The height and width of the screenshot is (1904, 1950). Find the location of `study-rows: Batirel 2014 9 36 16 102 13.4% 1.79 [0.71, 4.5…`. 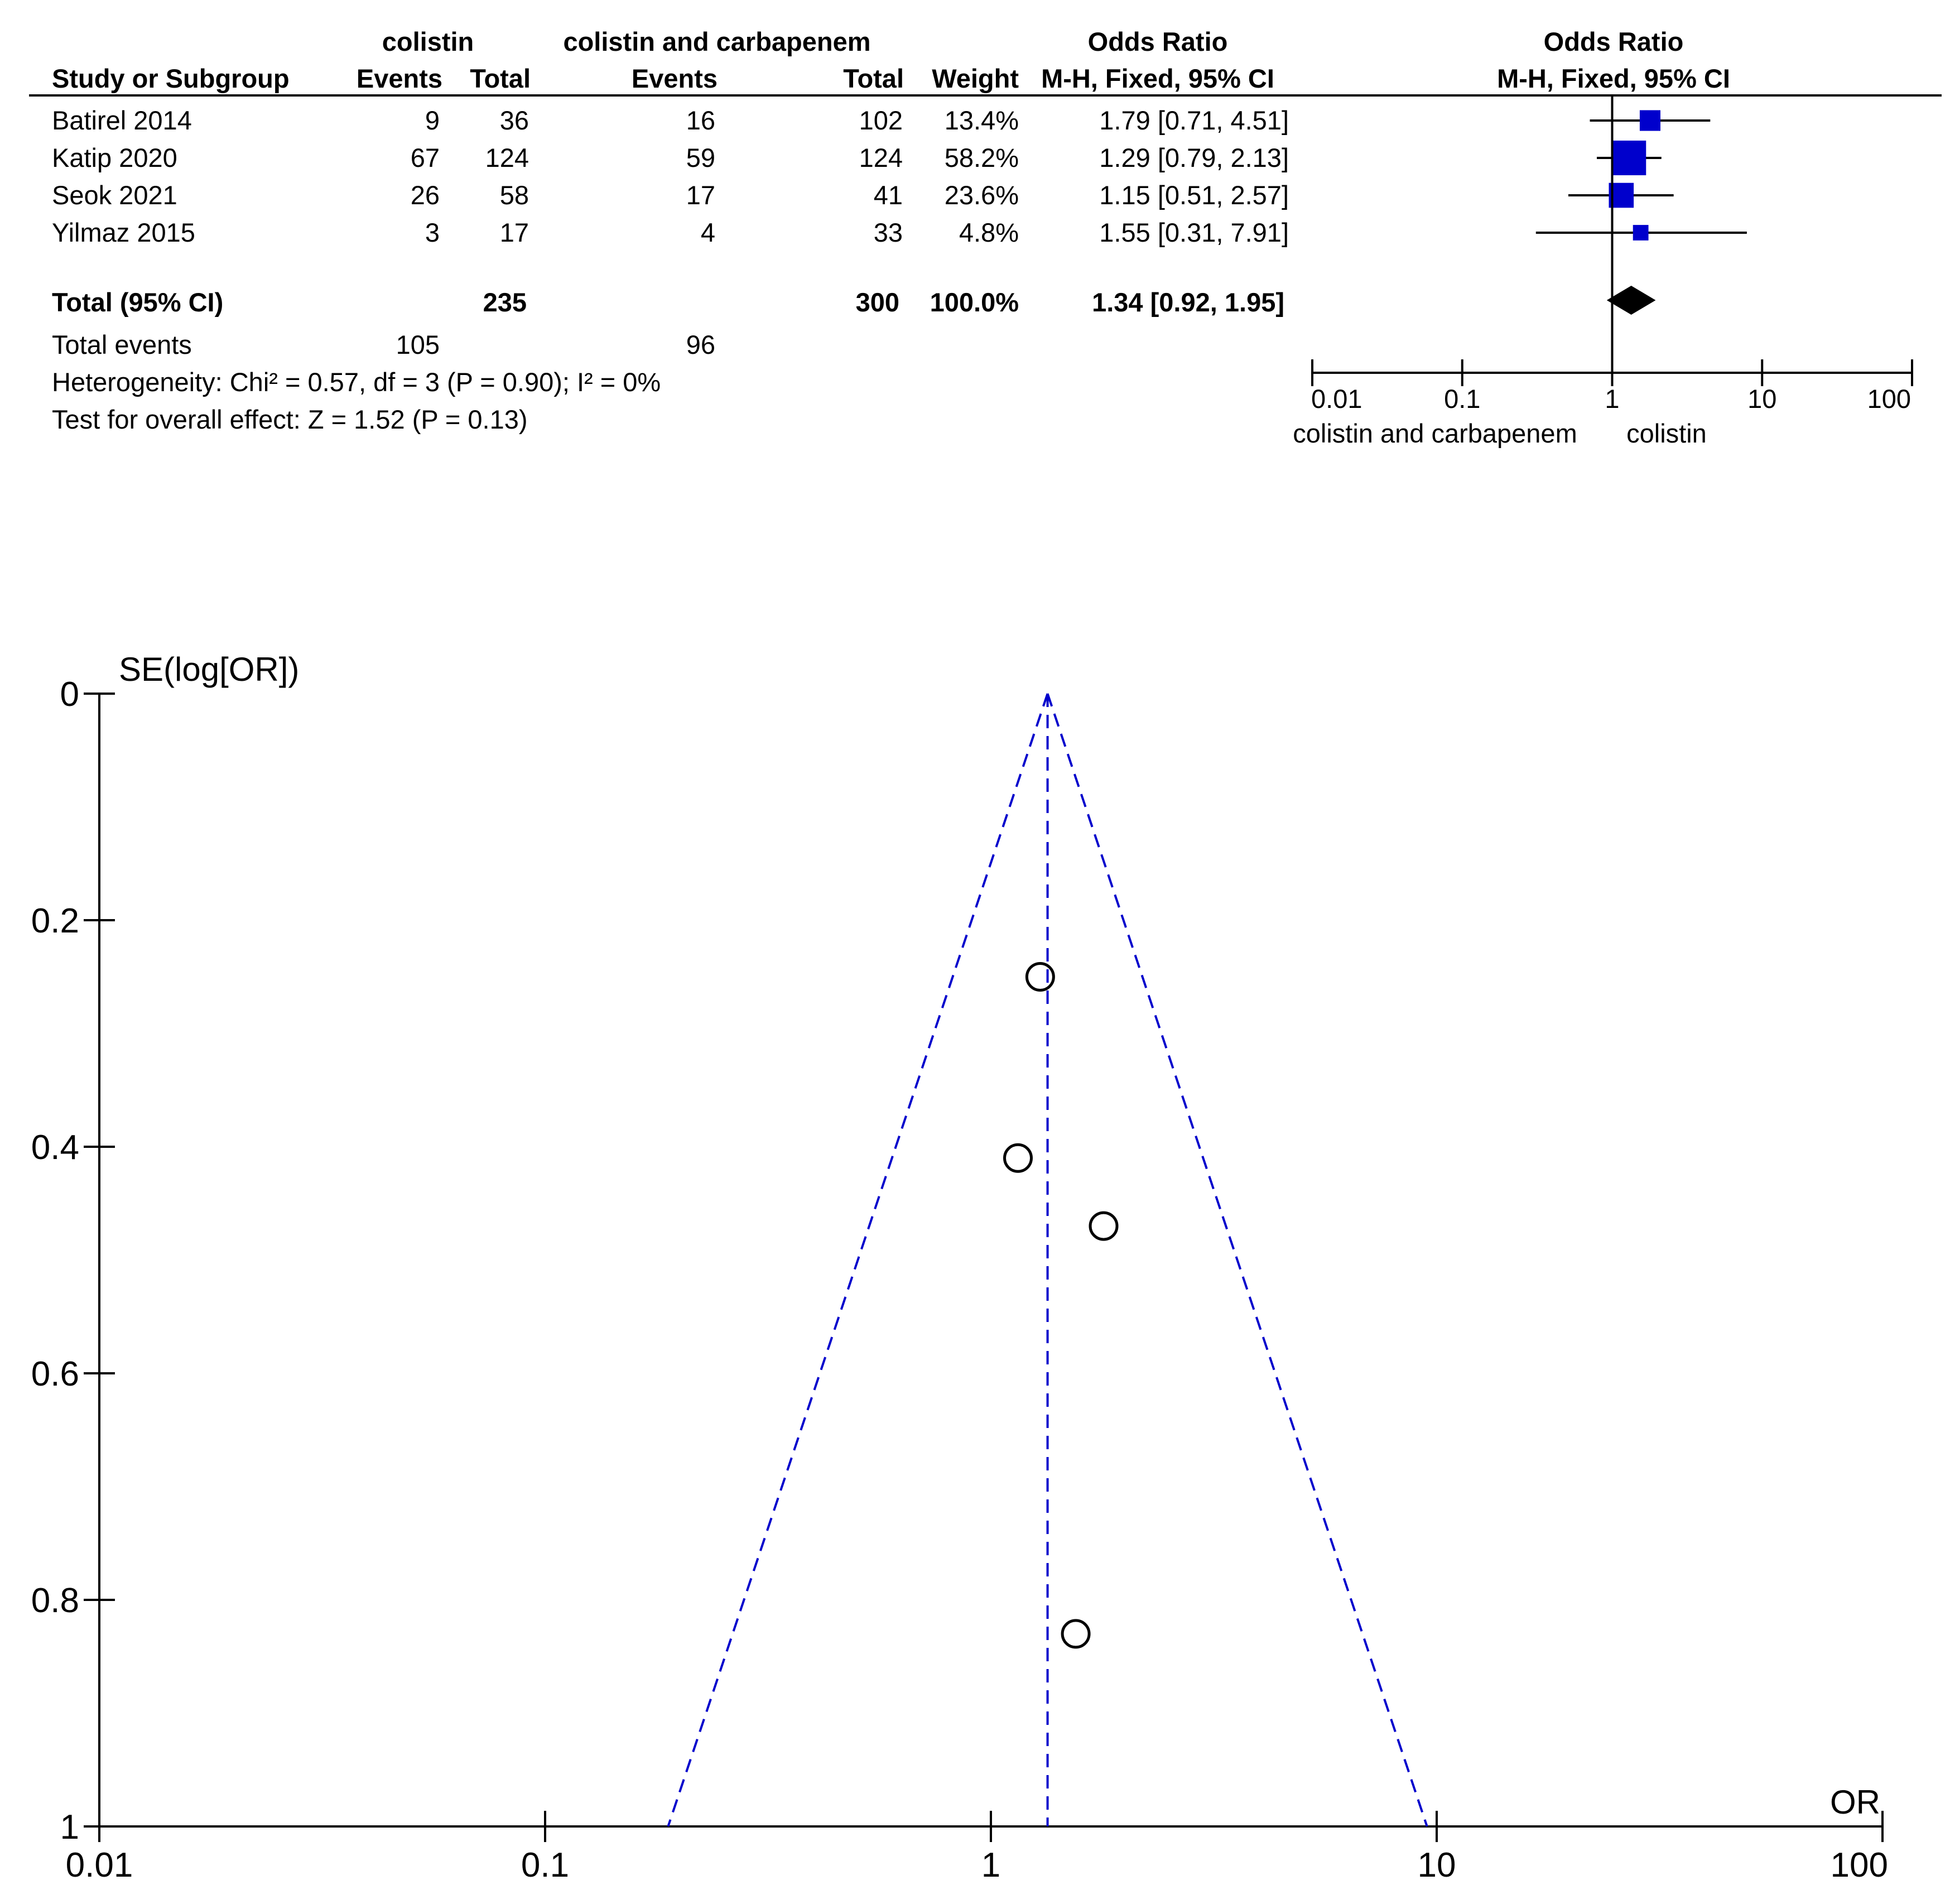

study-rows: Batirel 2014 9 36 16 102 13.4% 1.79 [0.71, 4.5… is located at coordinates (670, 176).